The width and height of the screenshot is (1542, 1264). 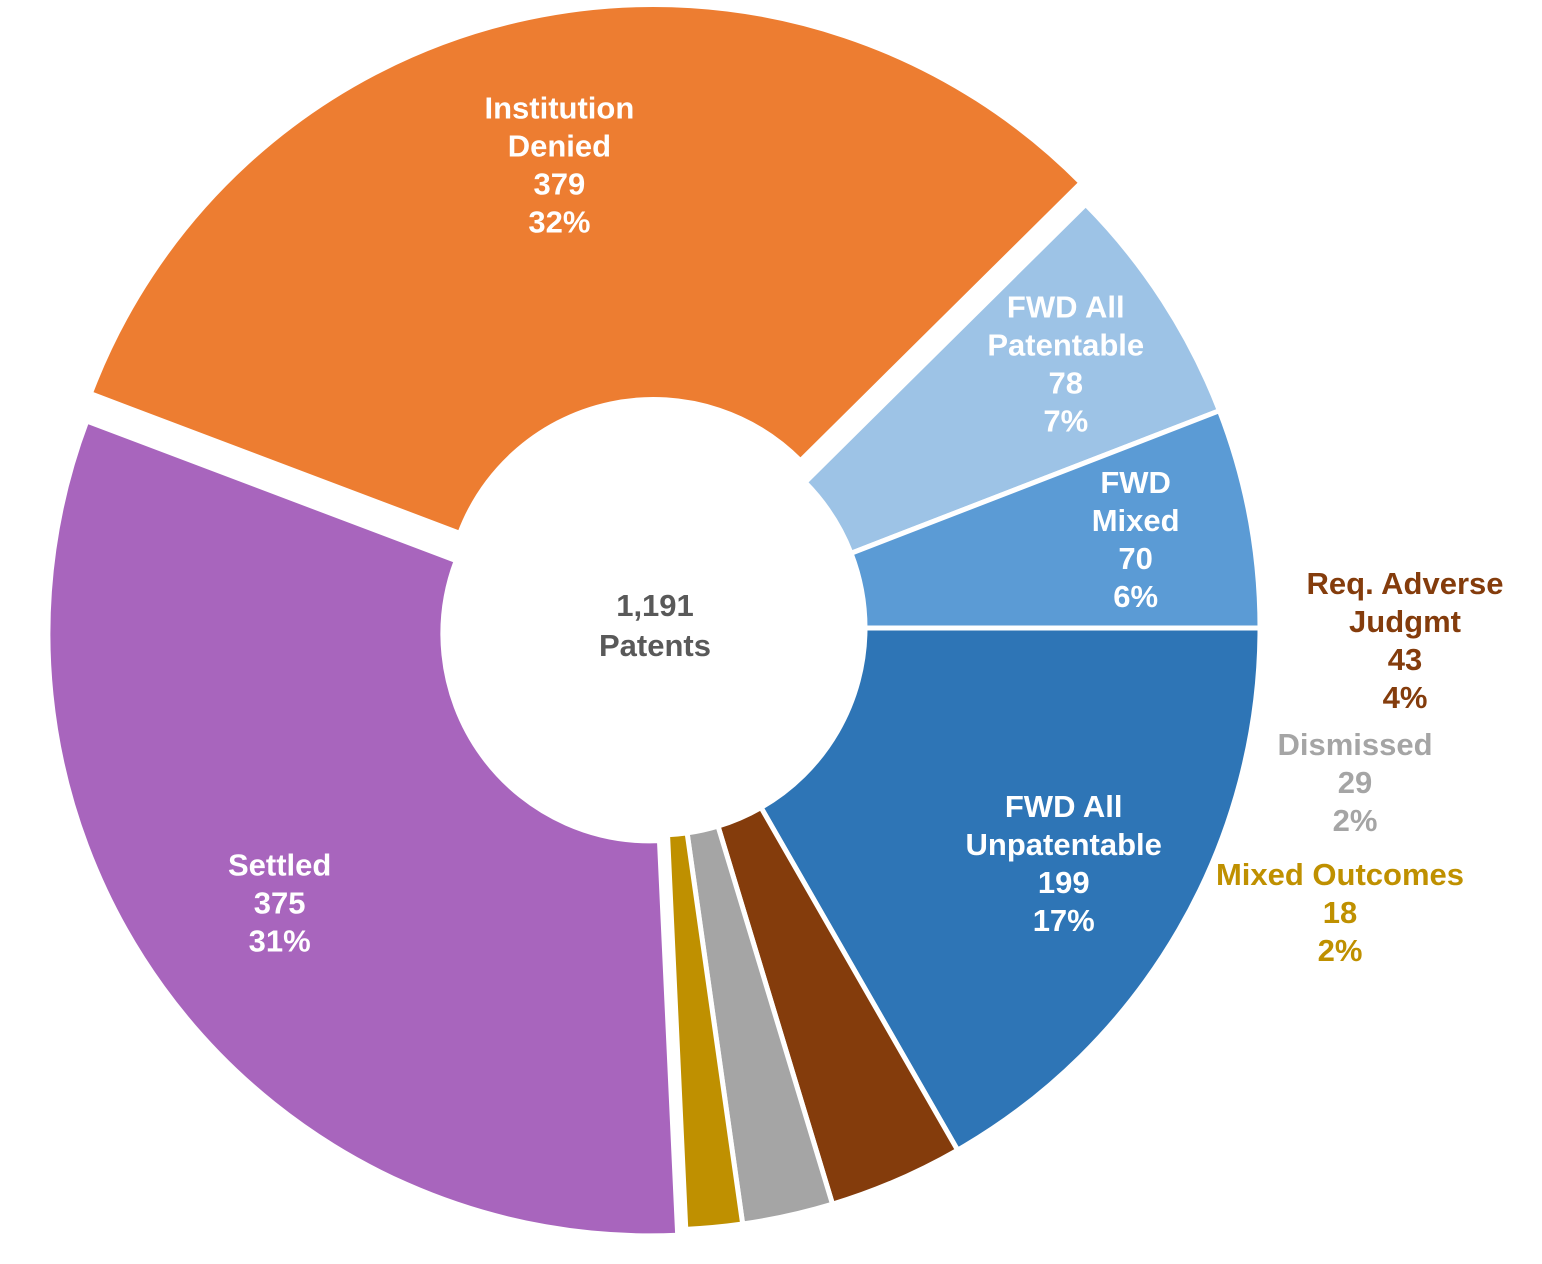 I want to click on slice-label-fwd-mixed: FWD Mixed 70 6%, so click(x=1136, y=539).